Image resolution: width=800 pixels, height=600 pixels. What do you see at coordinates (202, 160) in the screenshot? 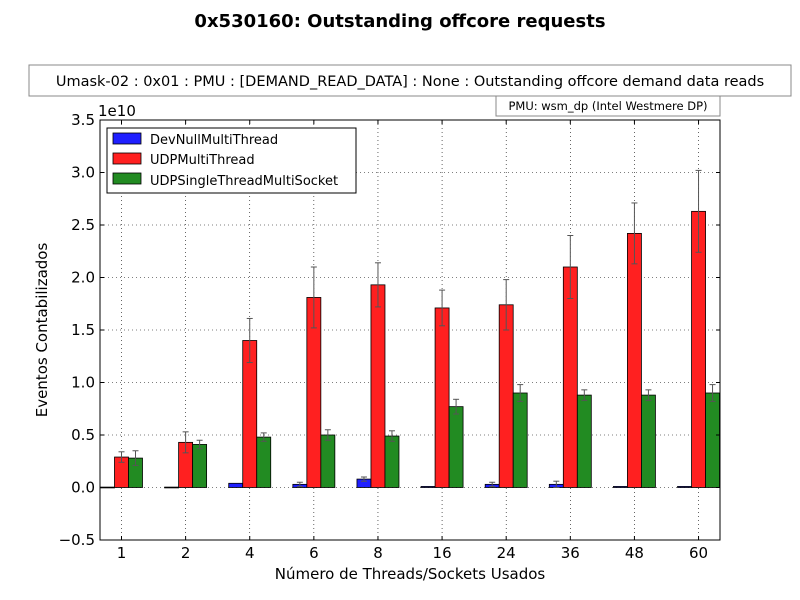
I see `legend-label-udpmulti: UDPMultiThread` at bounding box center [202, 160].